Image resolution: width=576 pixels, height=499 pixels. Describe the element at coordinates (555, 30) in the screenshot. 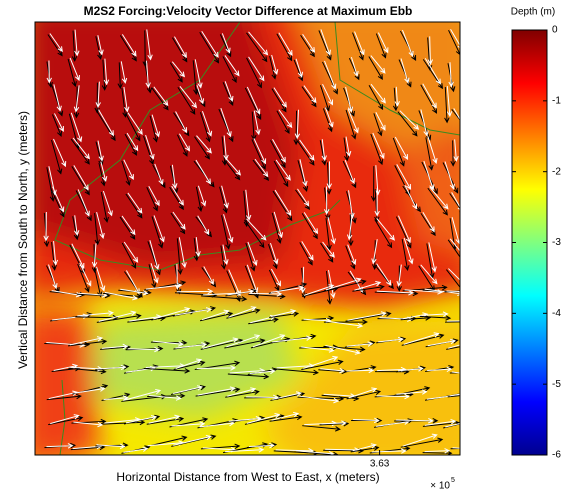

I see `colorbar-tick-label: 0` at that location.